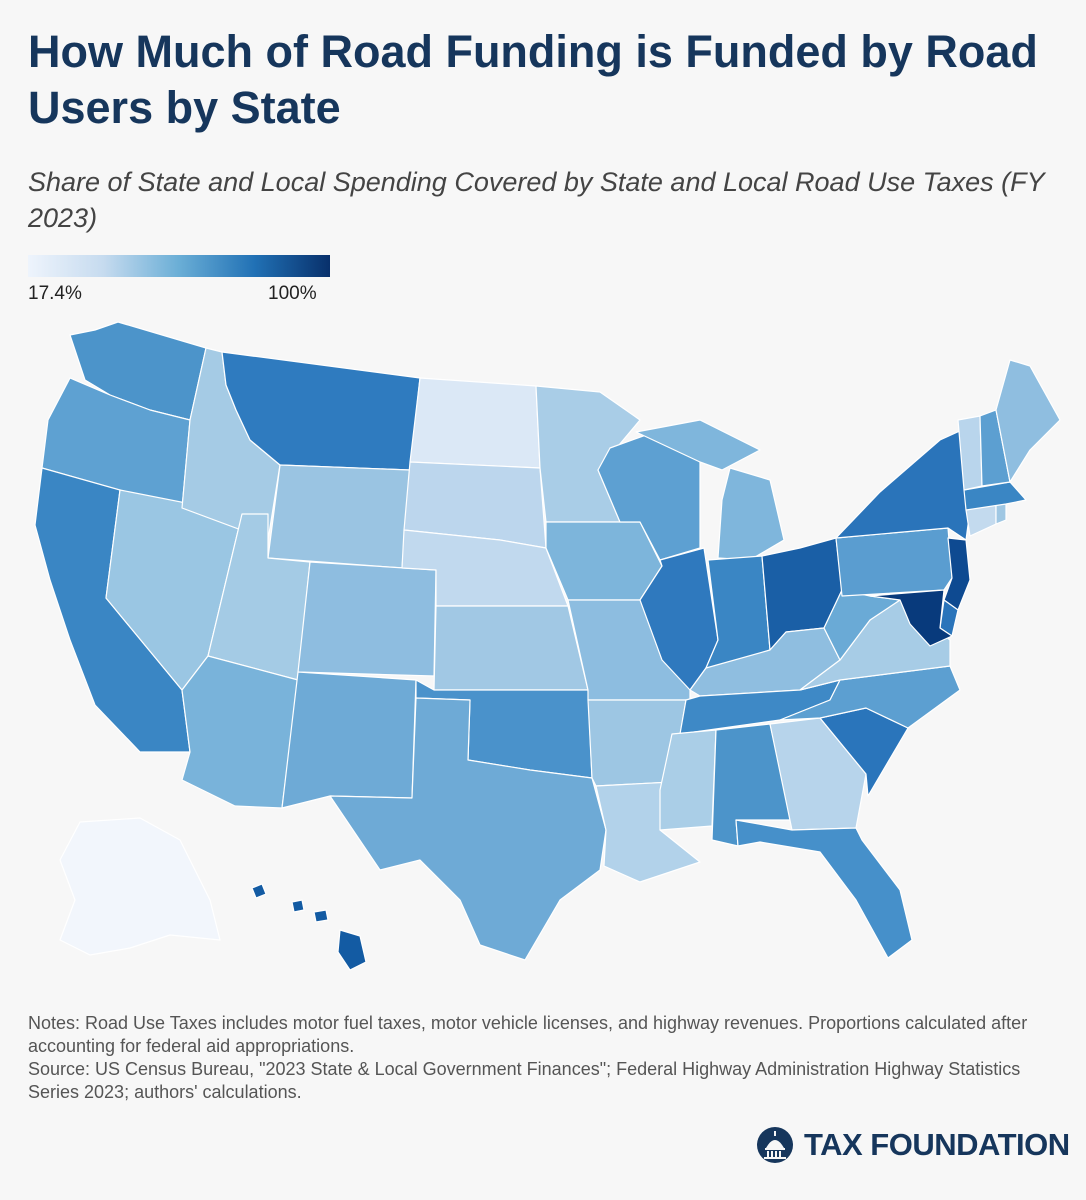 This screenshot has width=1086, height=1200. What do you see at coordinates (55, 293) in the screenshot?
I see `legend-min-label: 17.4%` at bounding box center [55, 293].